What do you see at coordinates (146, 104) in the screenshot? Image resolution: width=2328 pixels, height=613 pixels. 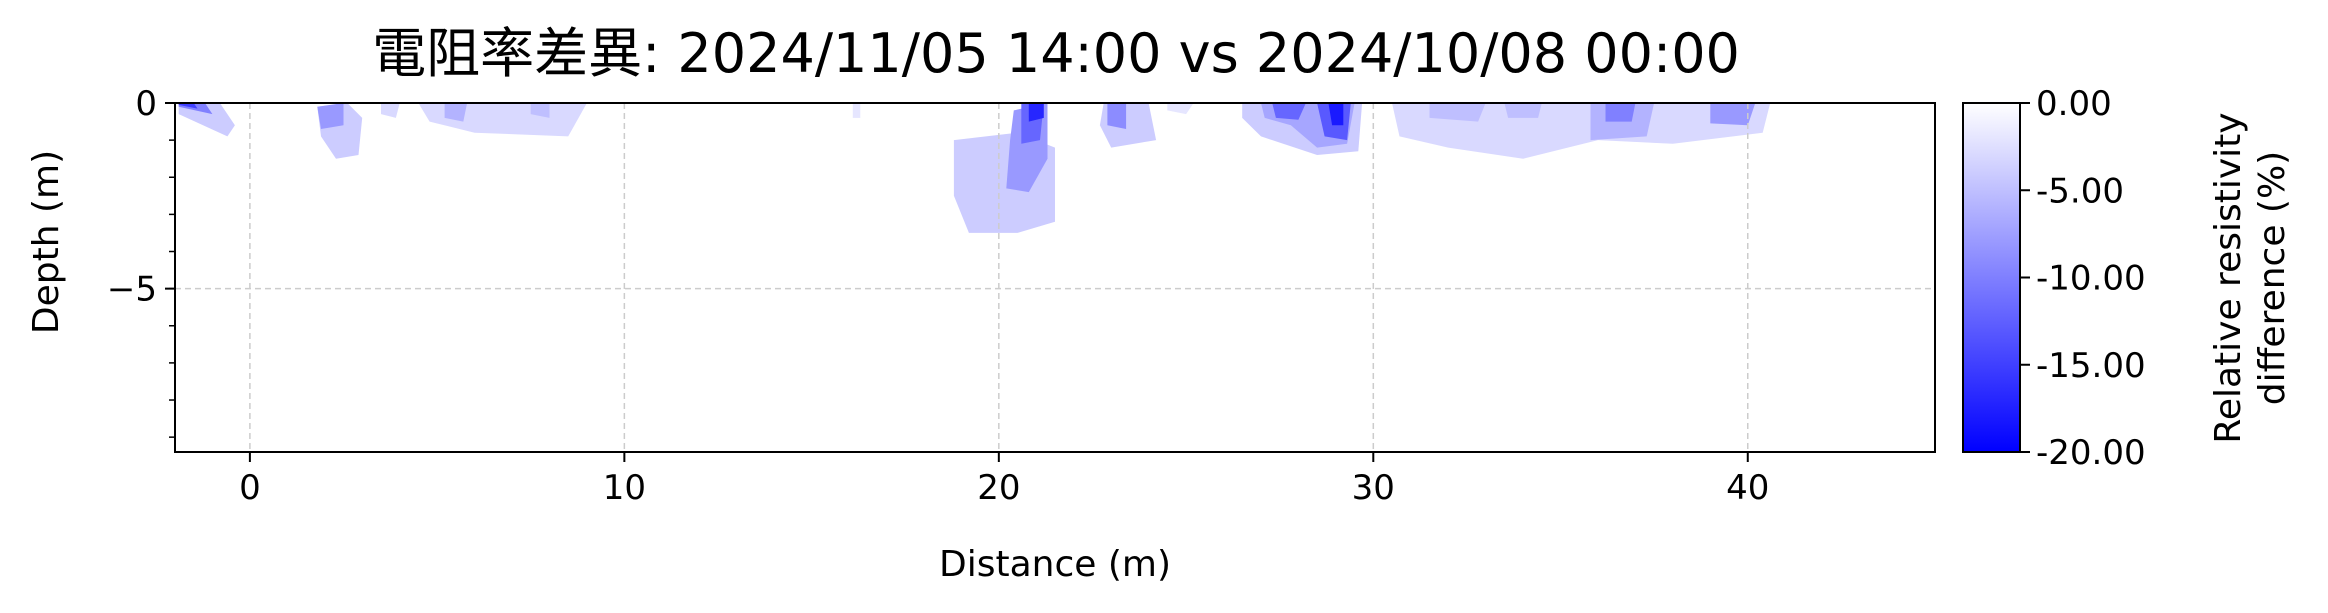 I see `y-tick-label: 0` at bounding box center [146, 104].